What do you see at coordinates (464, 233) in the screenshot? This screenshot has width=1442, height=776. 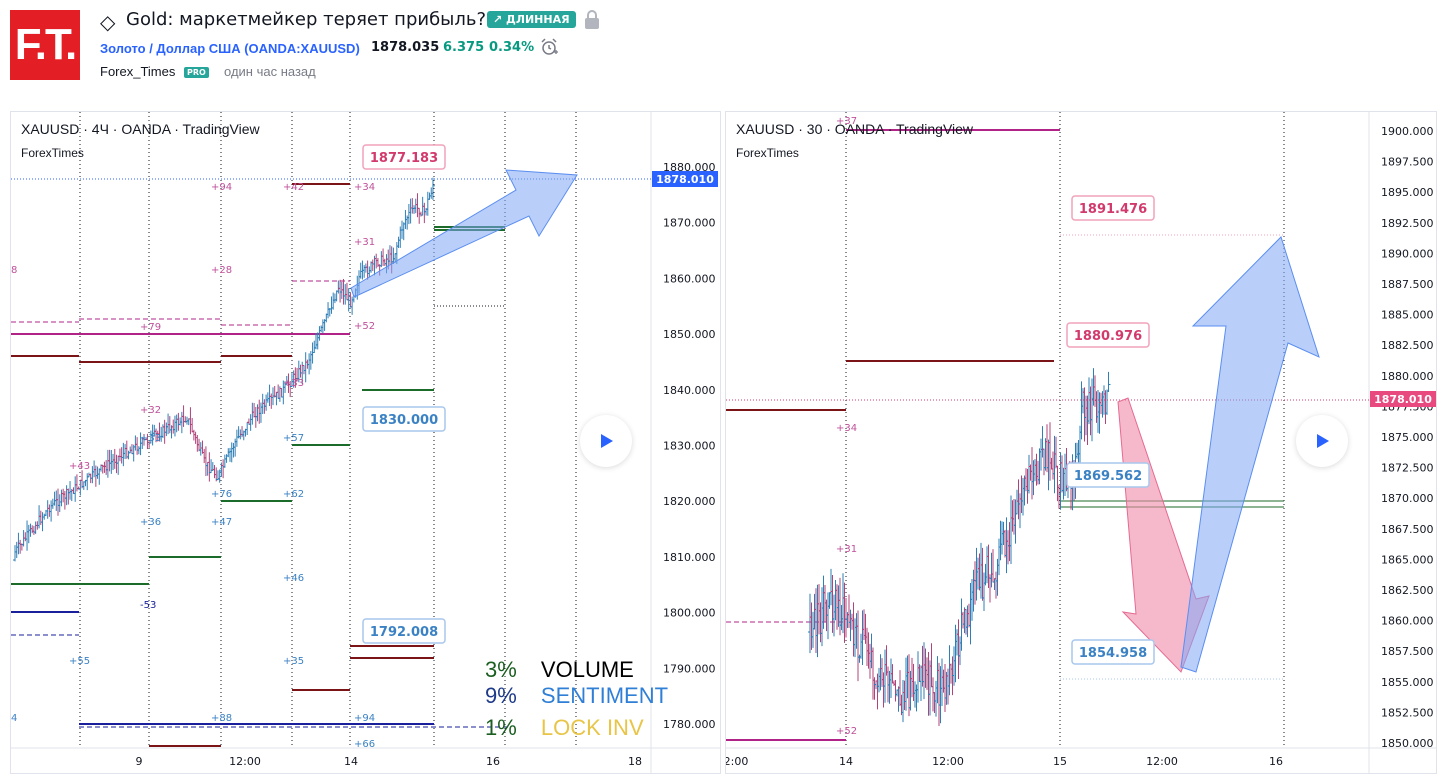 I see `forecast-up-arrow` at bounding box center [464, 233].